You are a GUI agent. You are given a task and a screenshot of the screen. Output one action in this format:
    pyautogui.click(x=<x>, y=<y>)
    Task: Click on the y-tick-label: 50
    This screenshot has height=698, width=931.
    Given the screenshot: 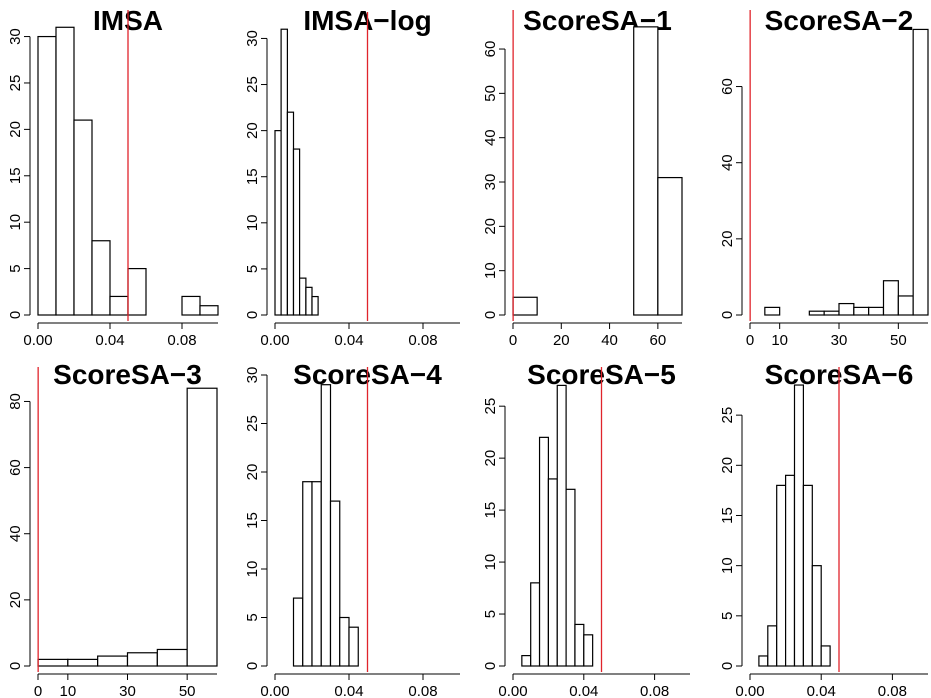 What is the action you would take?
    pyautogui.click(x=490, y=93)
    